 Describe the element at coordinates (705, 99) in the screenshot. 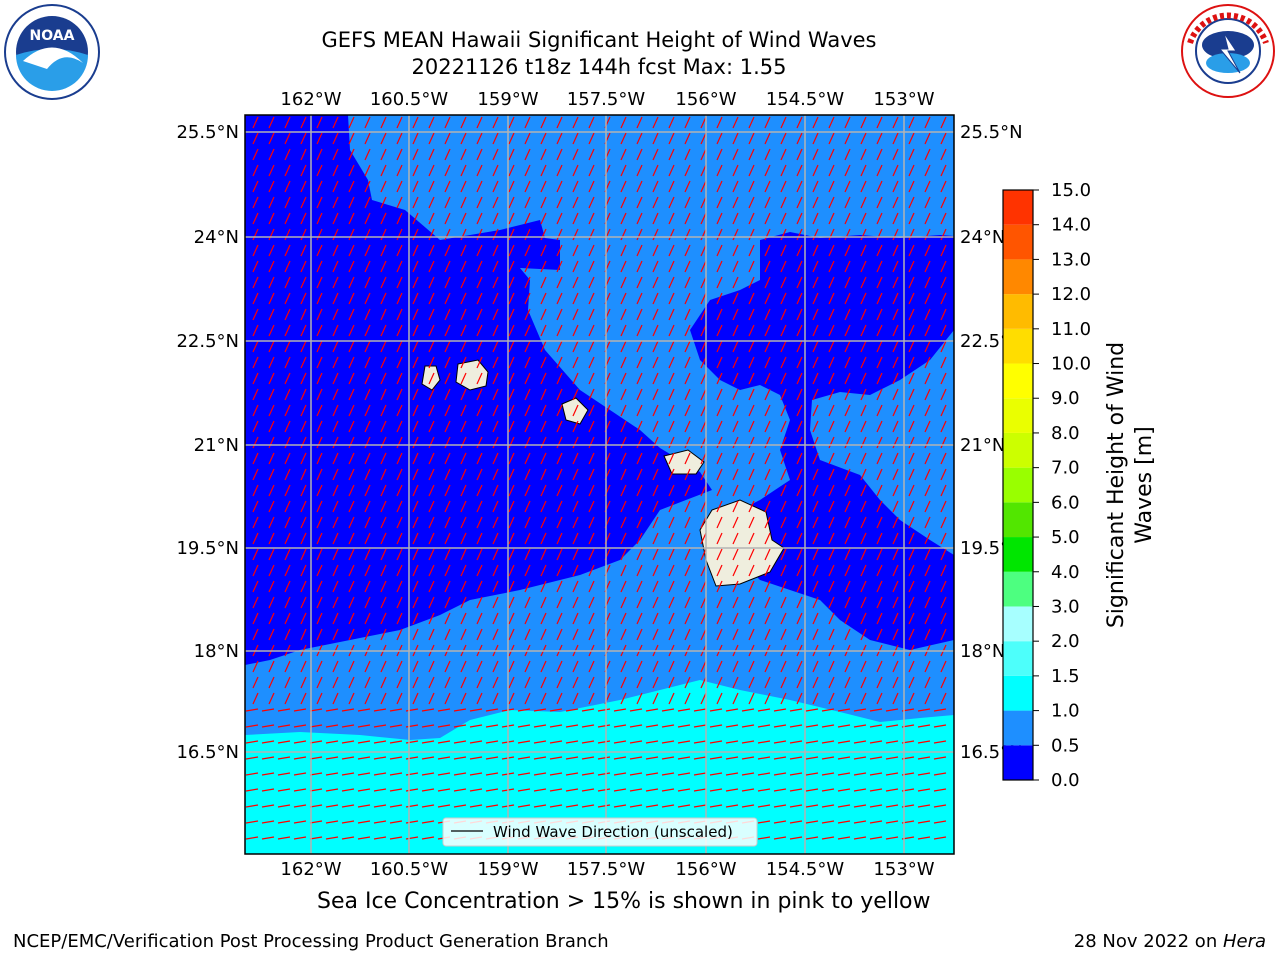

I see `lon-tick-label: 156°W` at that location.